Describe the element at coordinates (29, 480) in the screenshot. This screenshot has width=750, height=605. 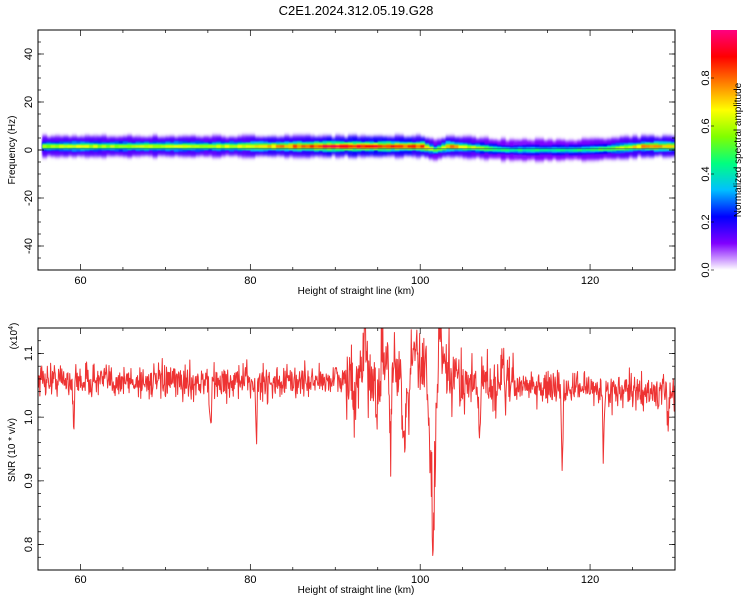
I see `snr-y-tick-label: 0.9` at that location.